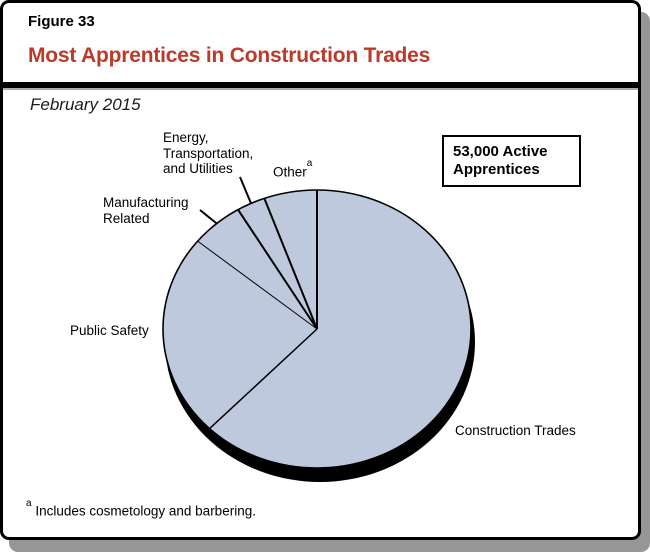 Image resolution: width=650 pixels, height=552 pixels. What do you see at coordinates (85, 104) in the screenshot?
I see `figure-subtitle: February 2015` at bounding box center [85, 104].